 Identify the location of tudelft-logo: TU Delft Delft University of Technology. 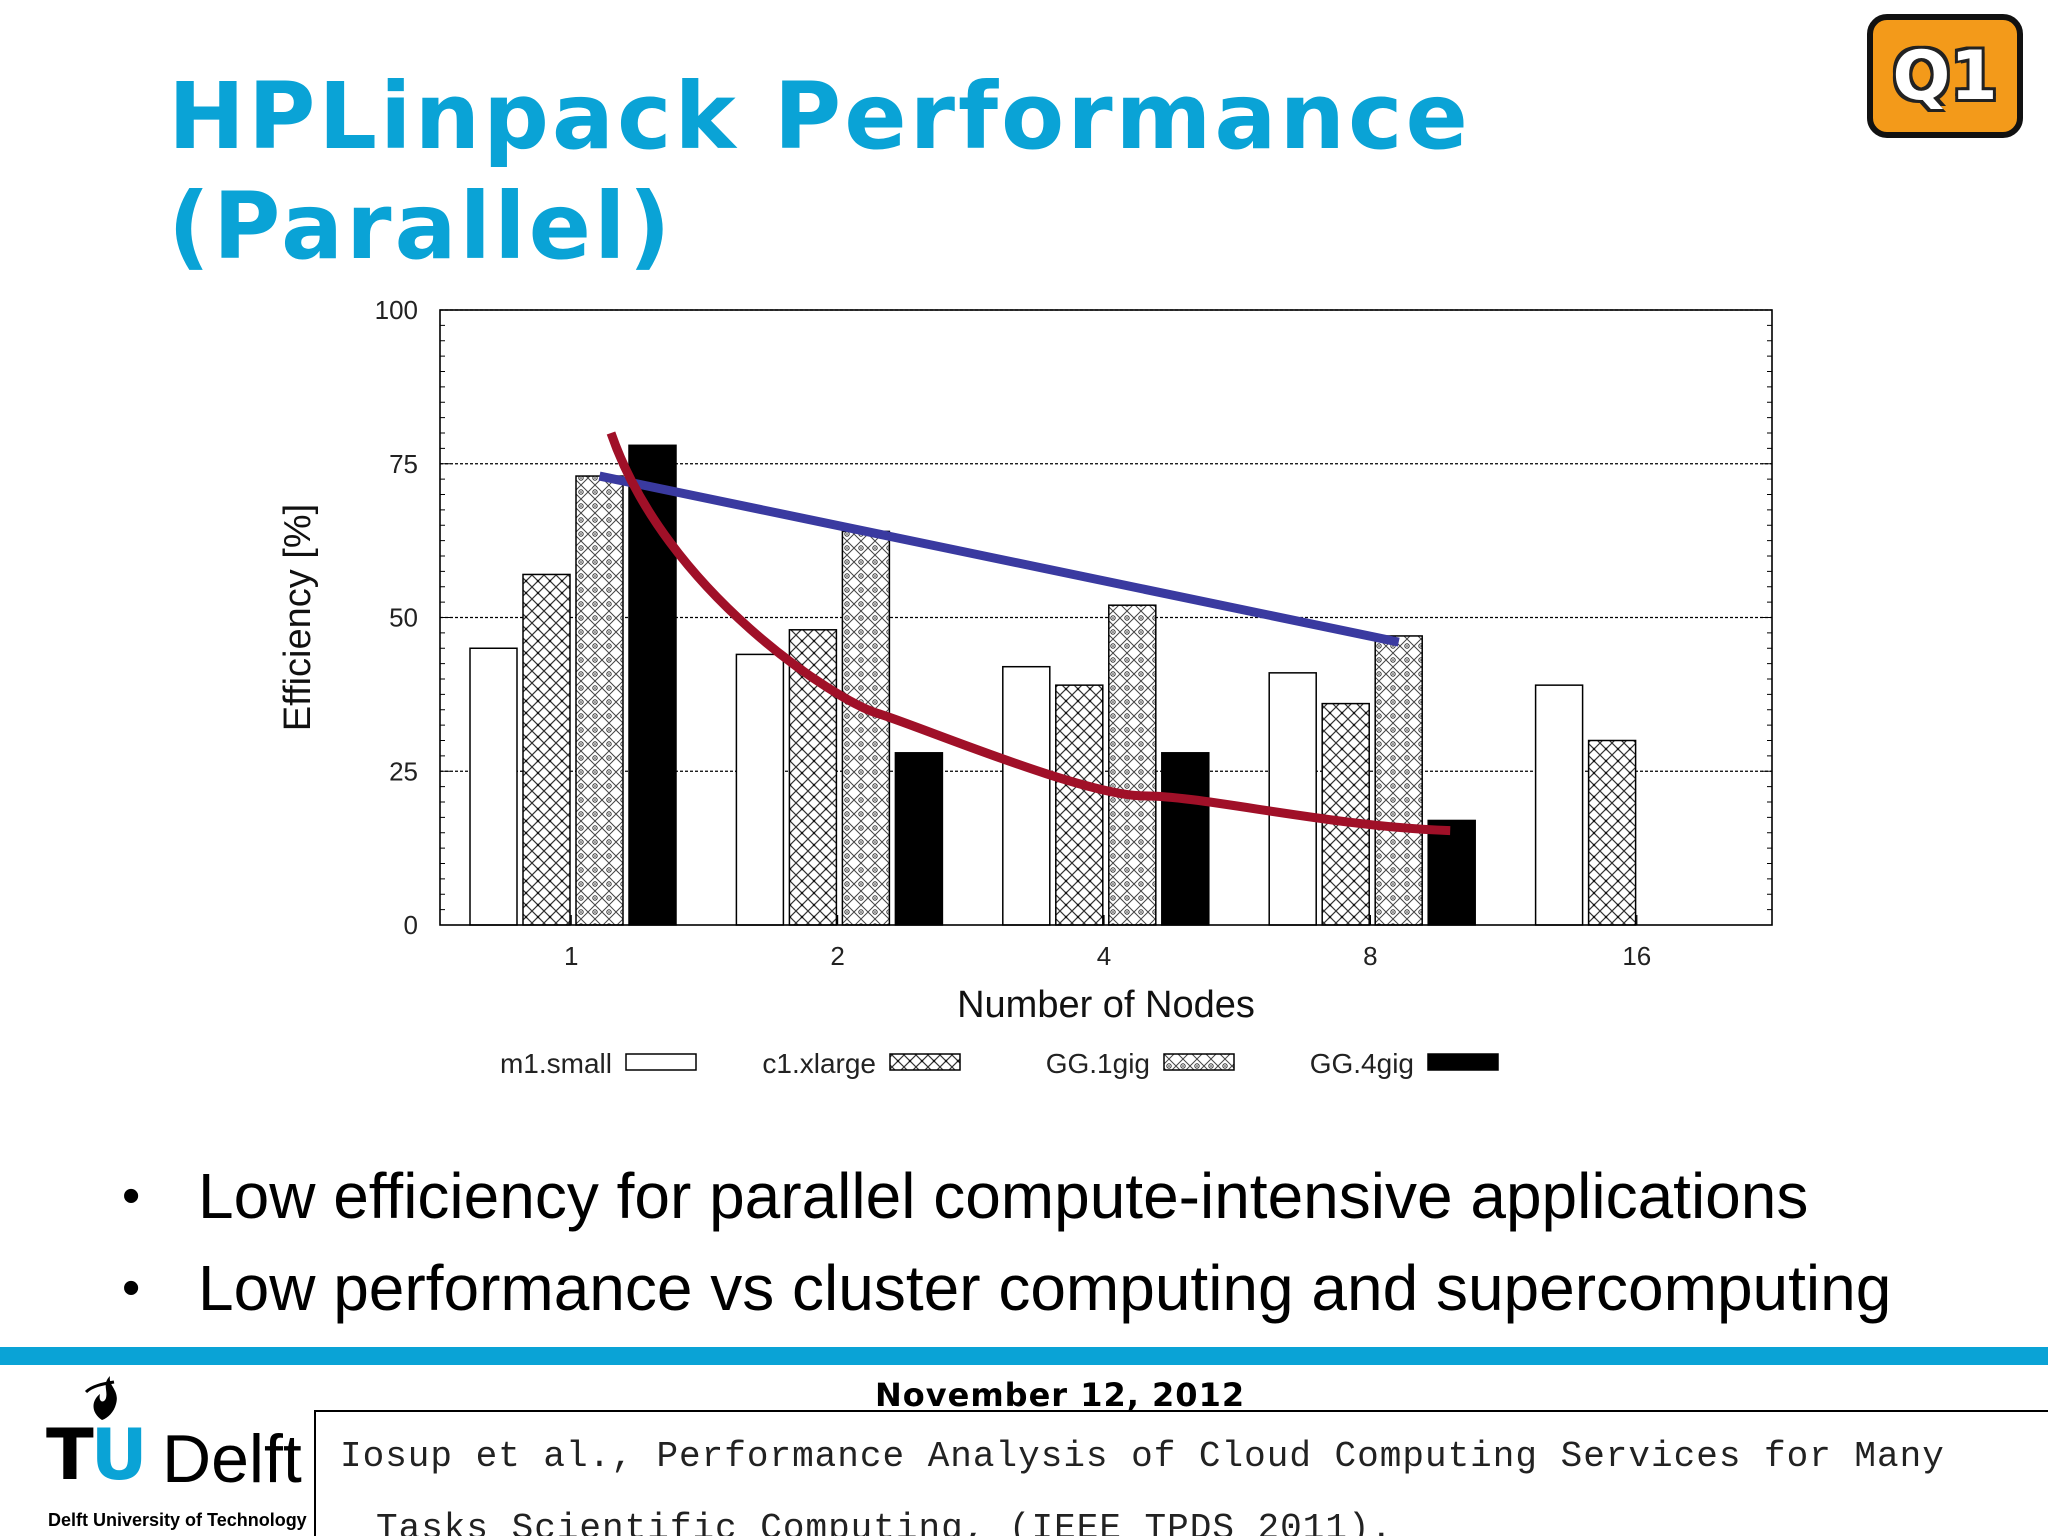
(184, 1454).